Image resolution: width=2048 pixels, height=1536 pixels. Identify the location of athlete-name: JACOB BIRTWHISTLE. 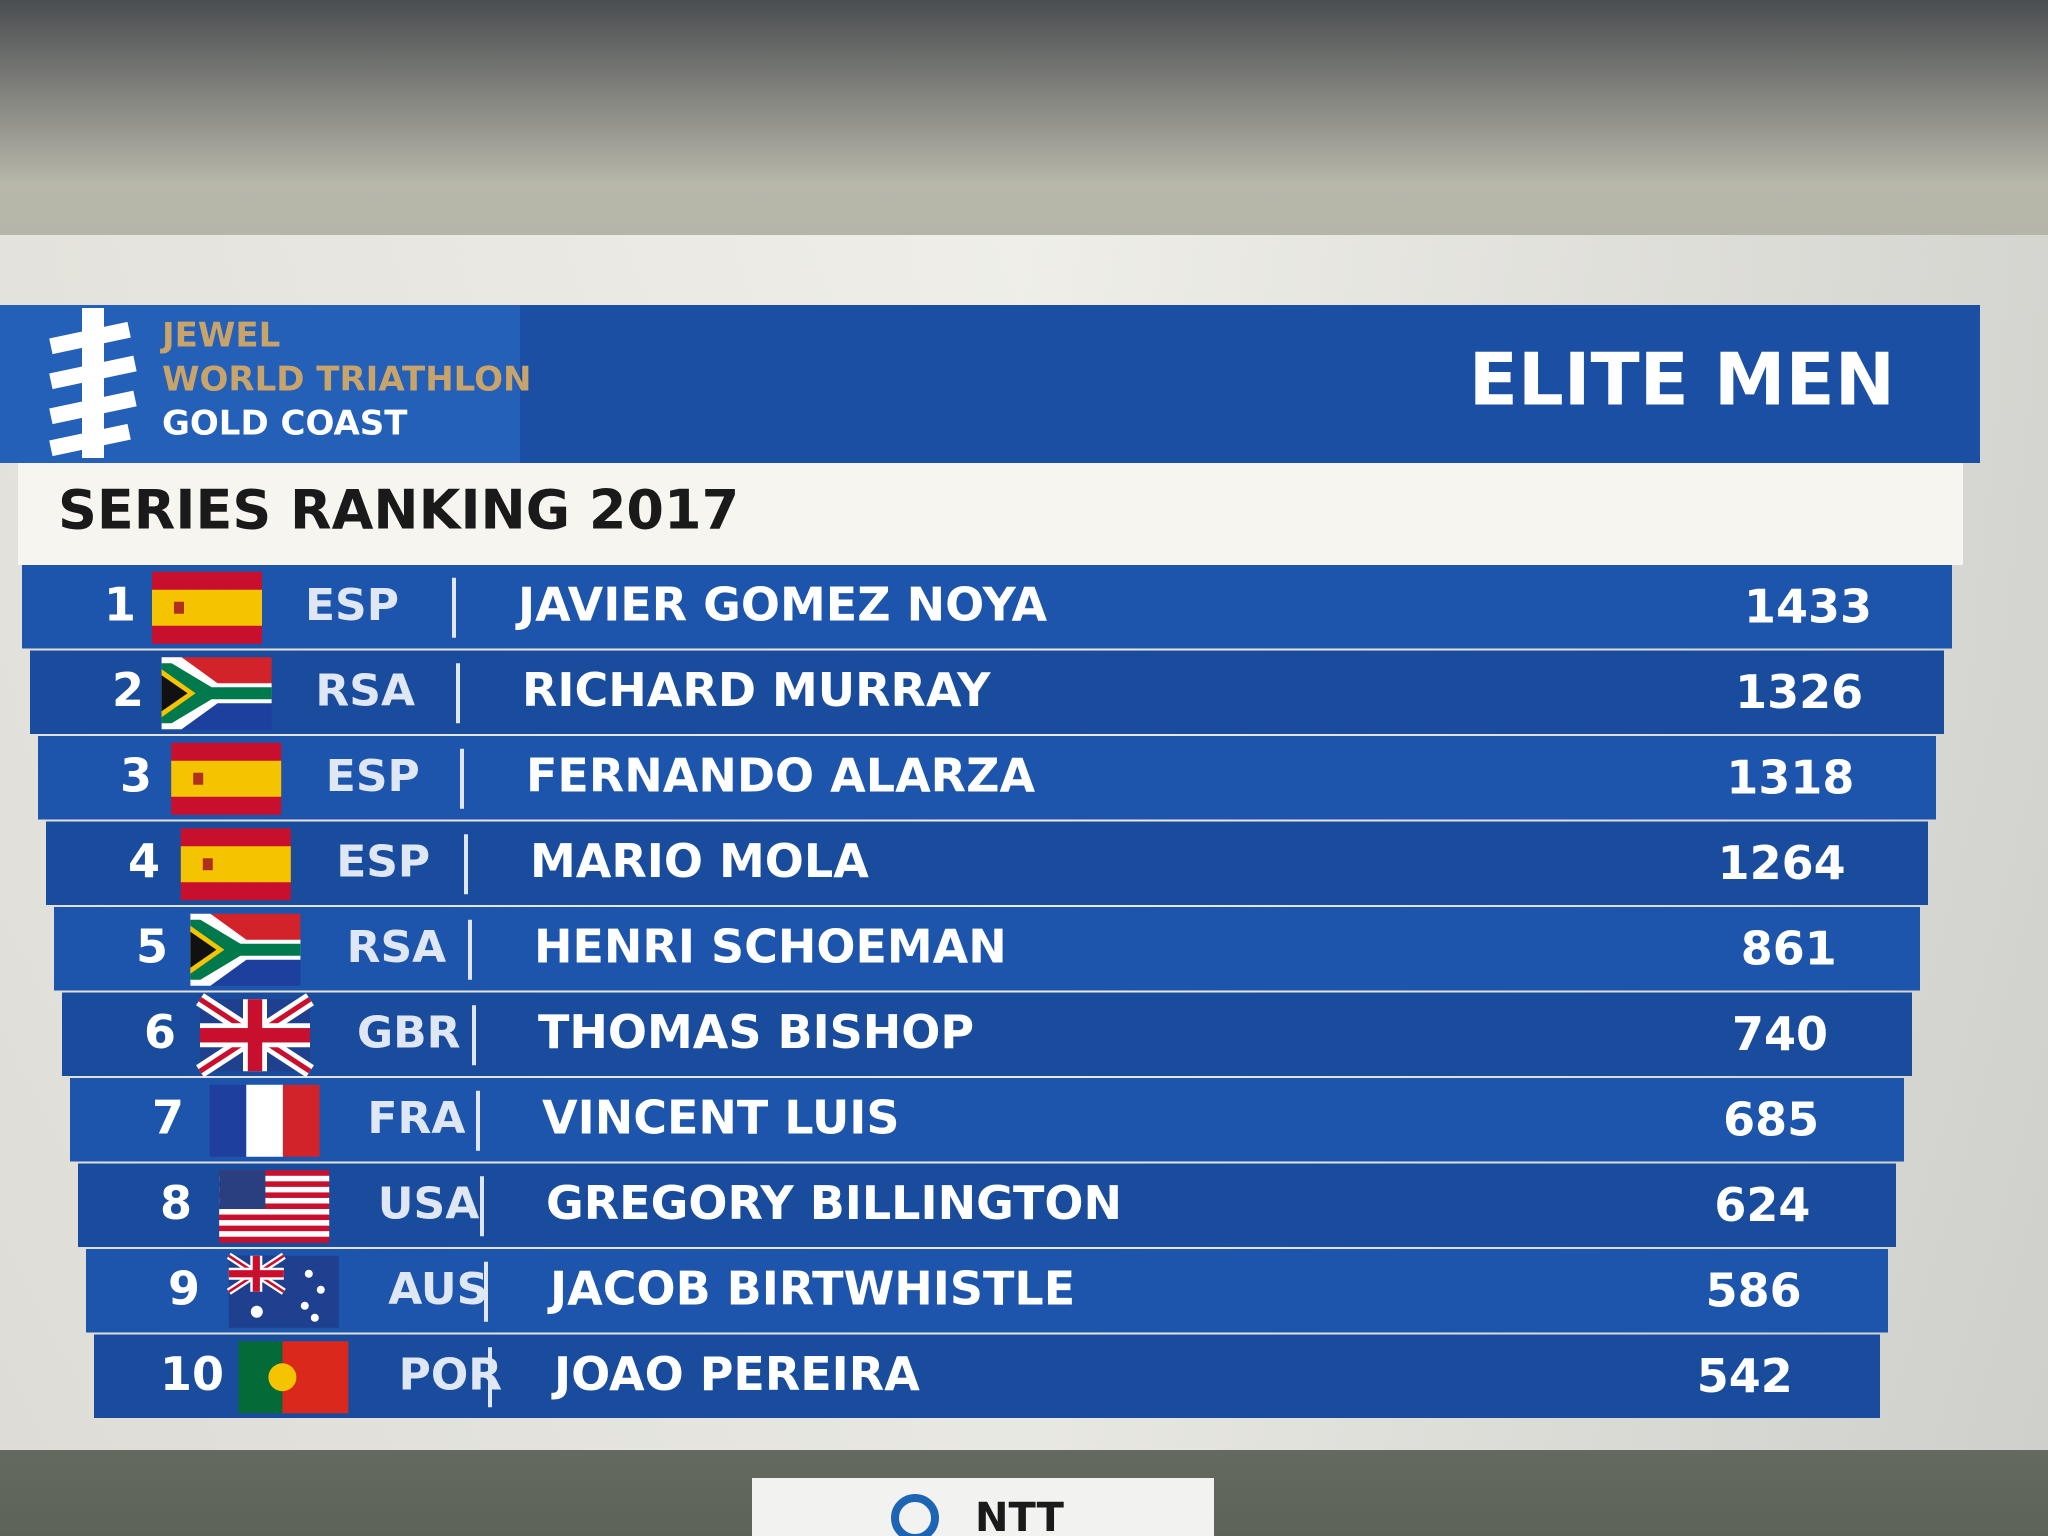
(811, 1288).